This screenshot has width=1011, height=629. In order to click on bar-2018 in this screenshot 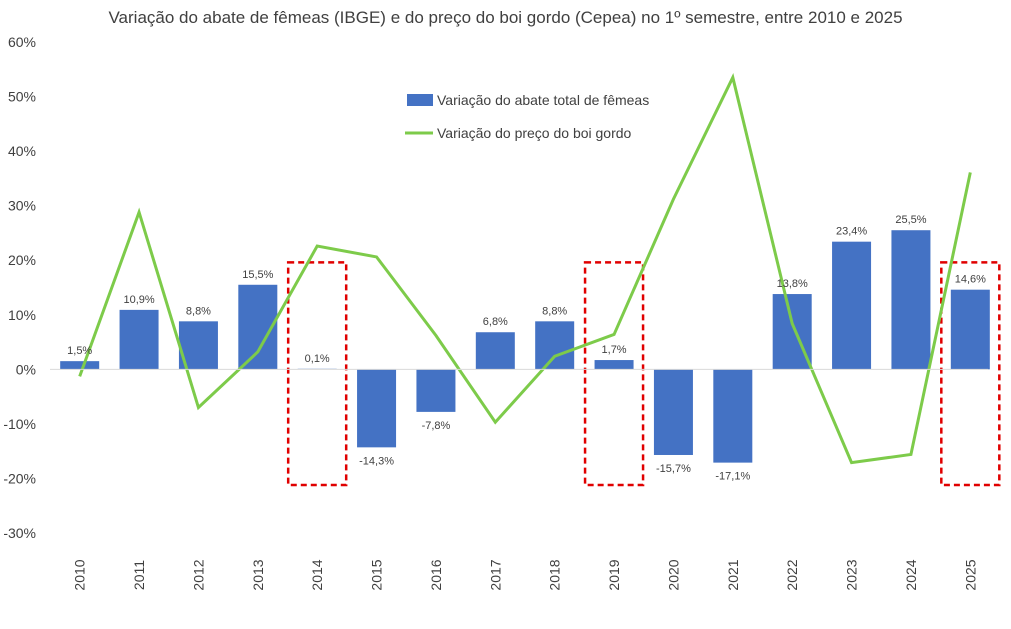, I will do `click(555, 345)`.